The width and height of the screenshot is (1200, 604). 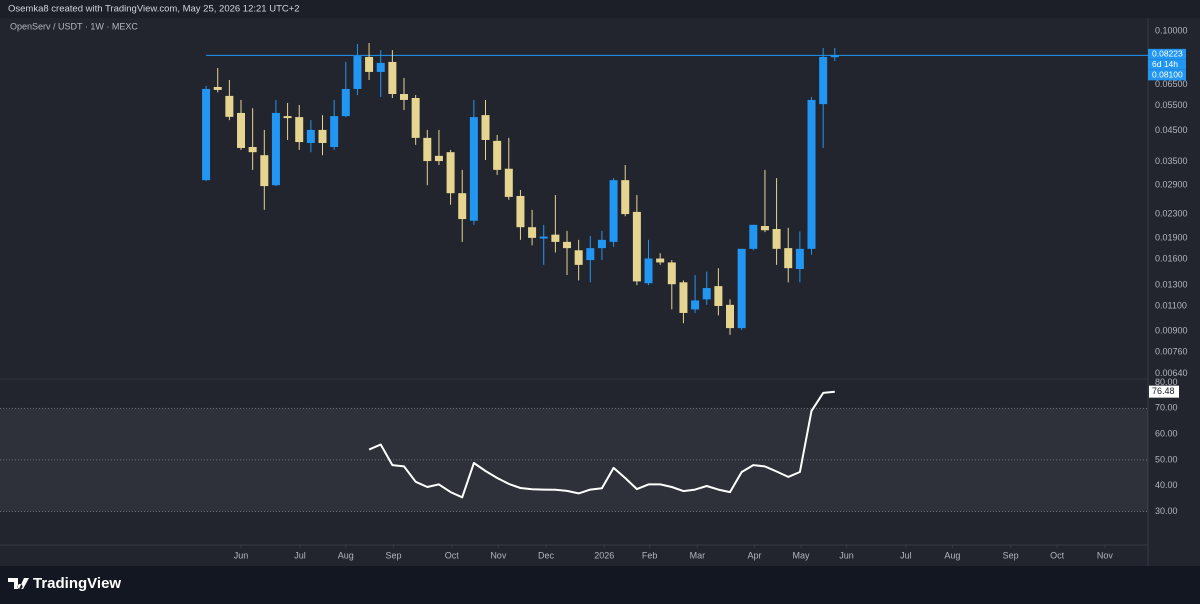 I want to click on header-bar, so click(x=600, y=9).